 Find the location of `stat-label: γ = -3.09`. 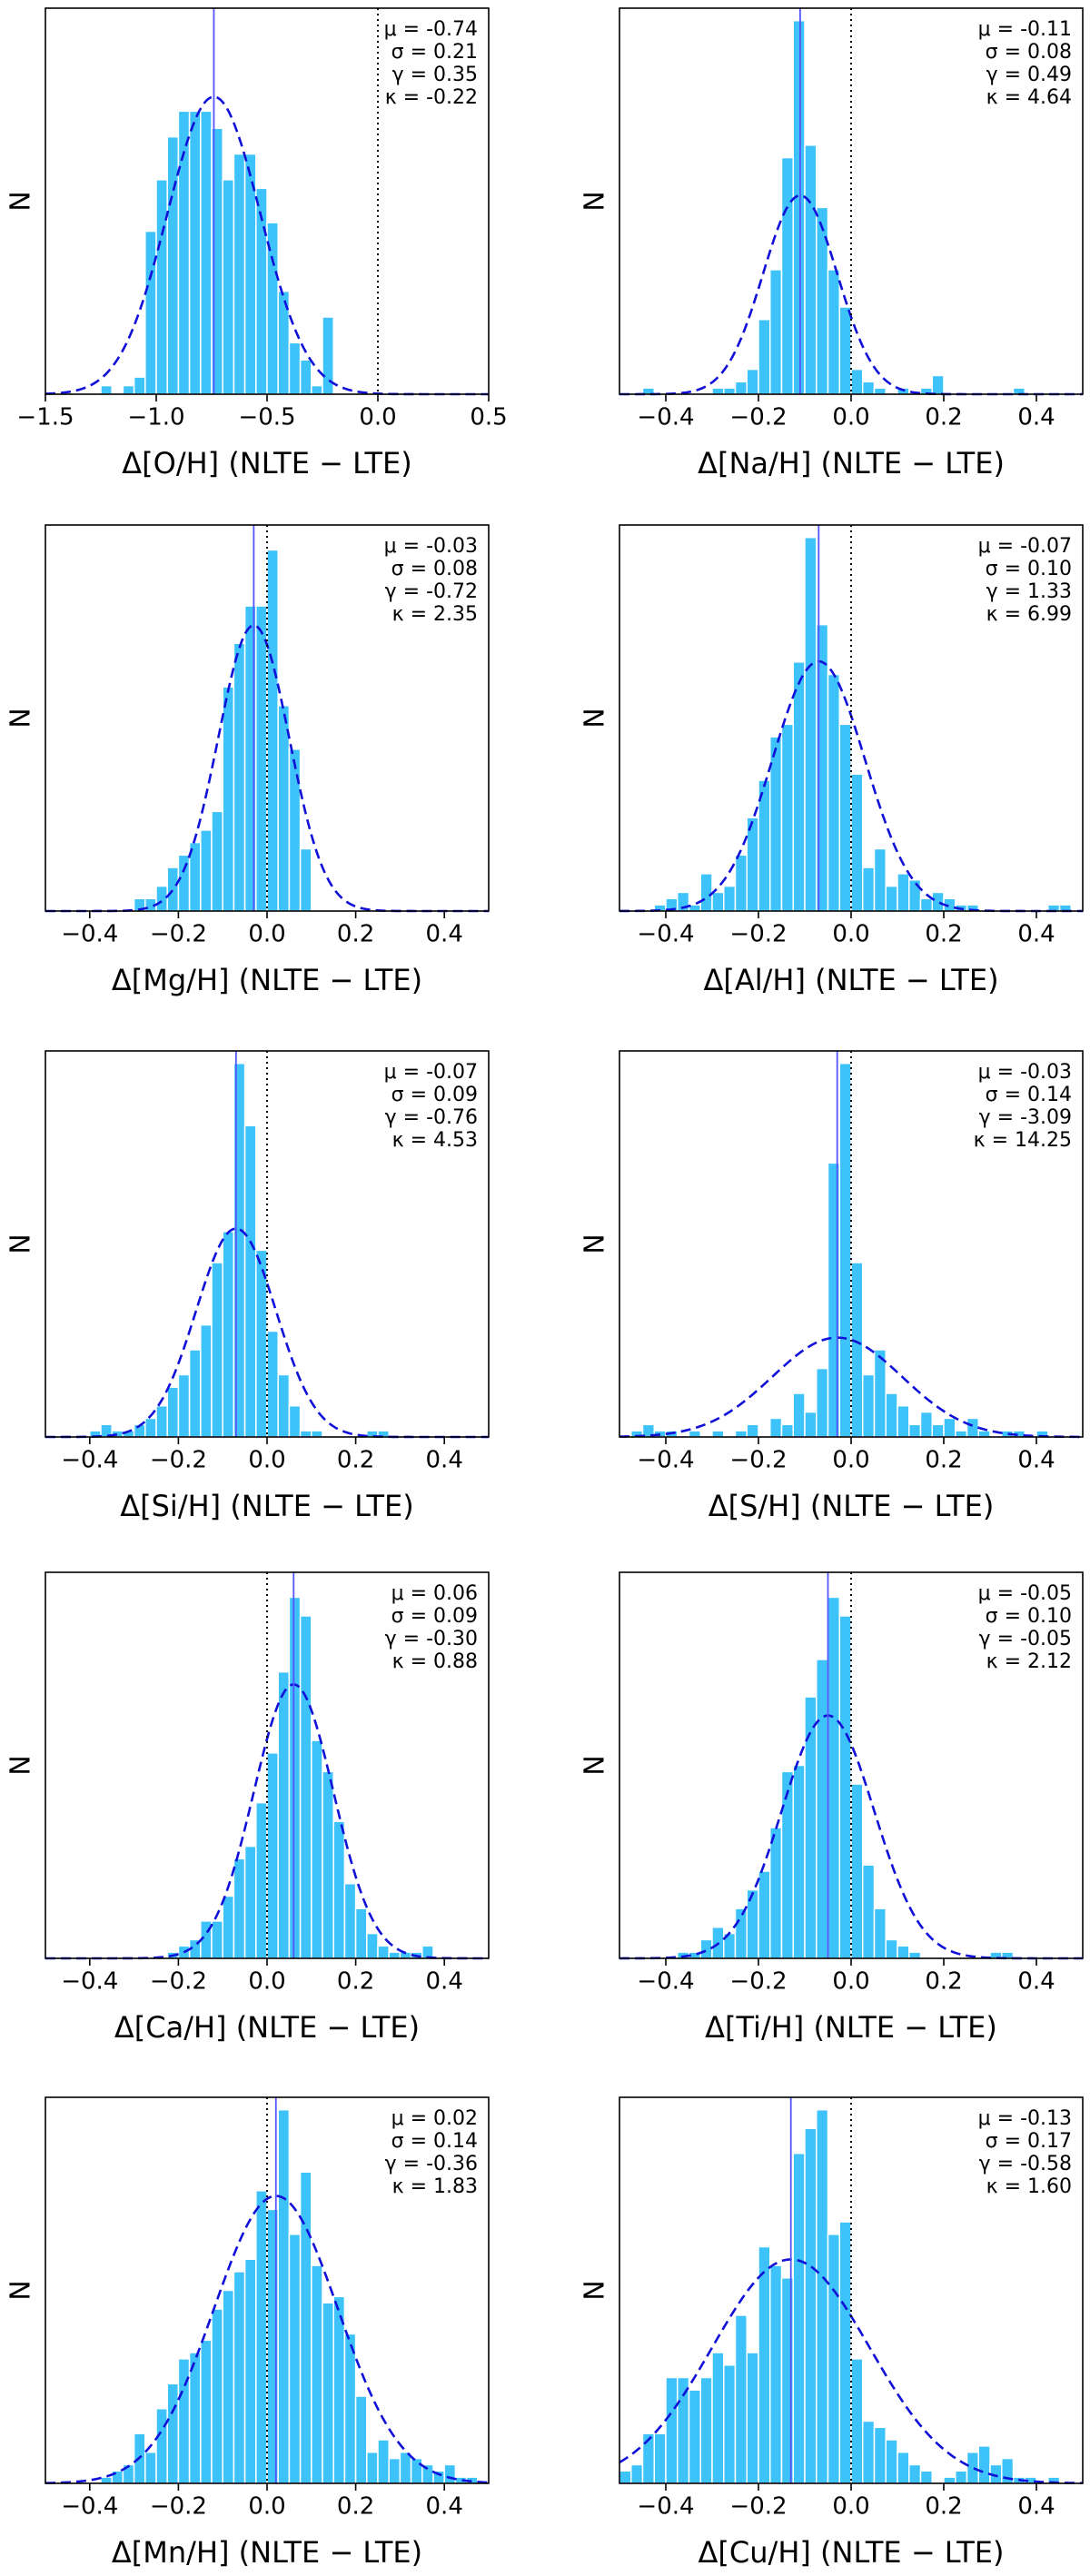

stat-label: γ = -3.09 is located at coordinates (1025, 1117).